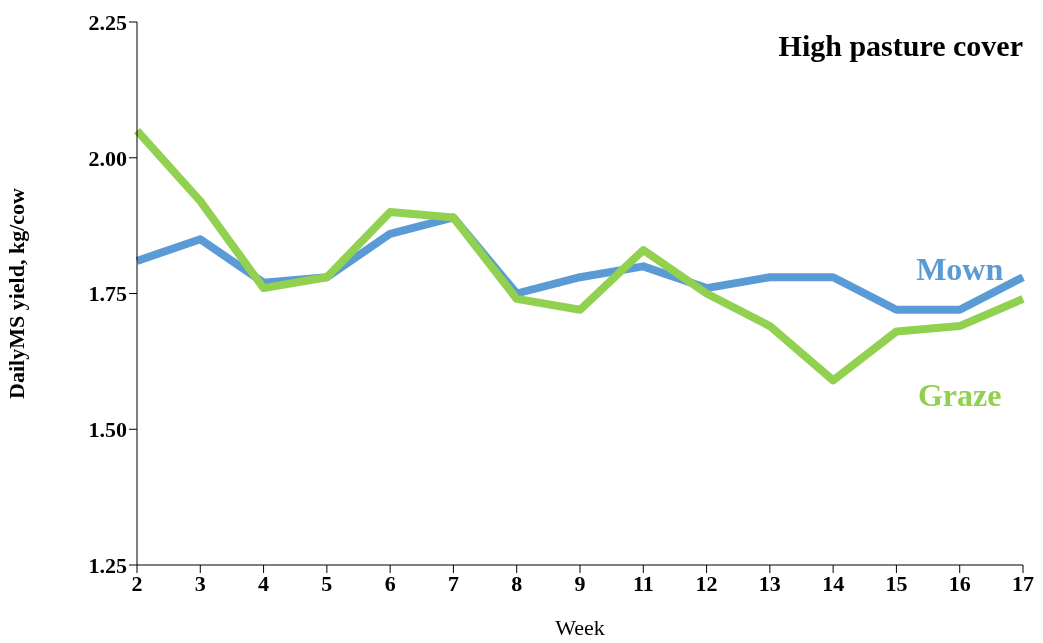 This screenshot has height=643, width=1043. I want to click on y-axis-title: DailyMS yield, kg/cow, so click(16, 293).